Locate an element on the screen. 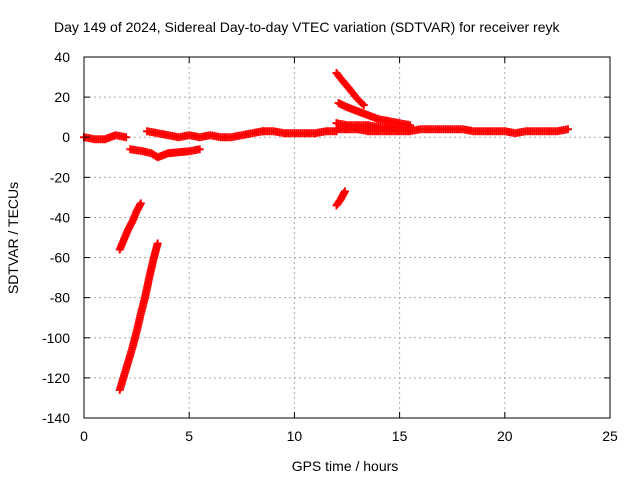 The image size is (640, 480). y-tick-label: -40 is located at coordinates (60, 217).